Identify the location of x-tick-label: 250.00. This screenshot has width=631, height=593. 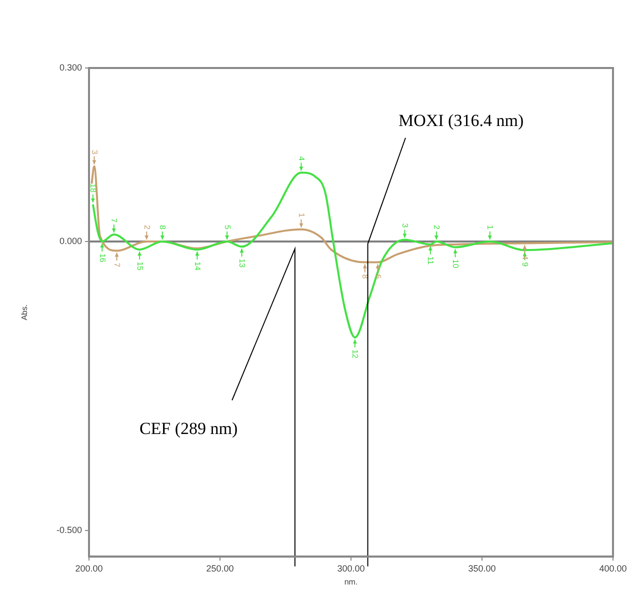
(220, 568).